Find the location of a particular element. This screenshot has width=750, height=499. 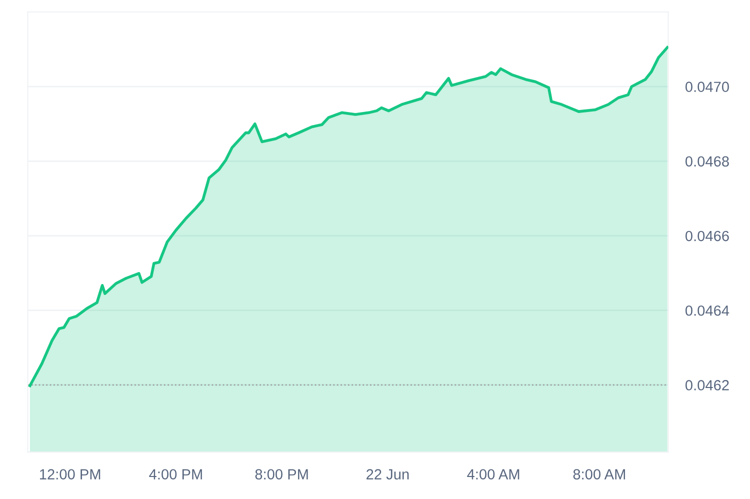

y-tick-label: 0.0466 is located at coordinates (707, 236).